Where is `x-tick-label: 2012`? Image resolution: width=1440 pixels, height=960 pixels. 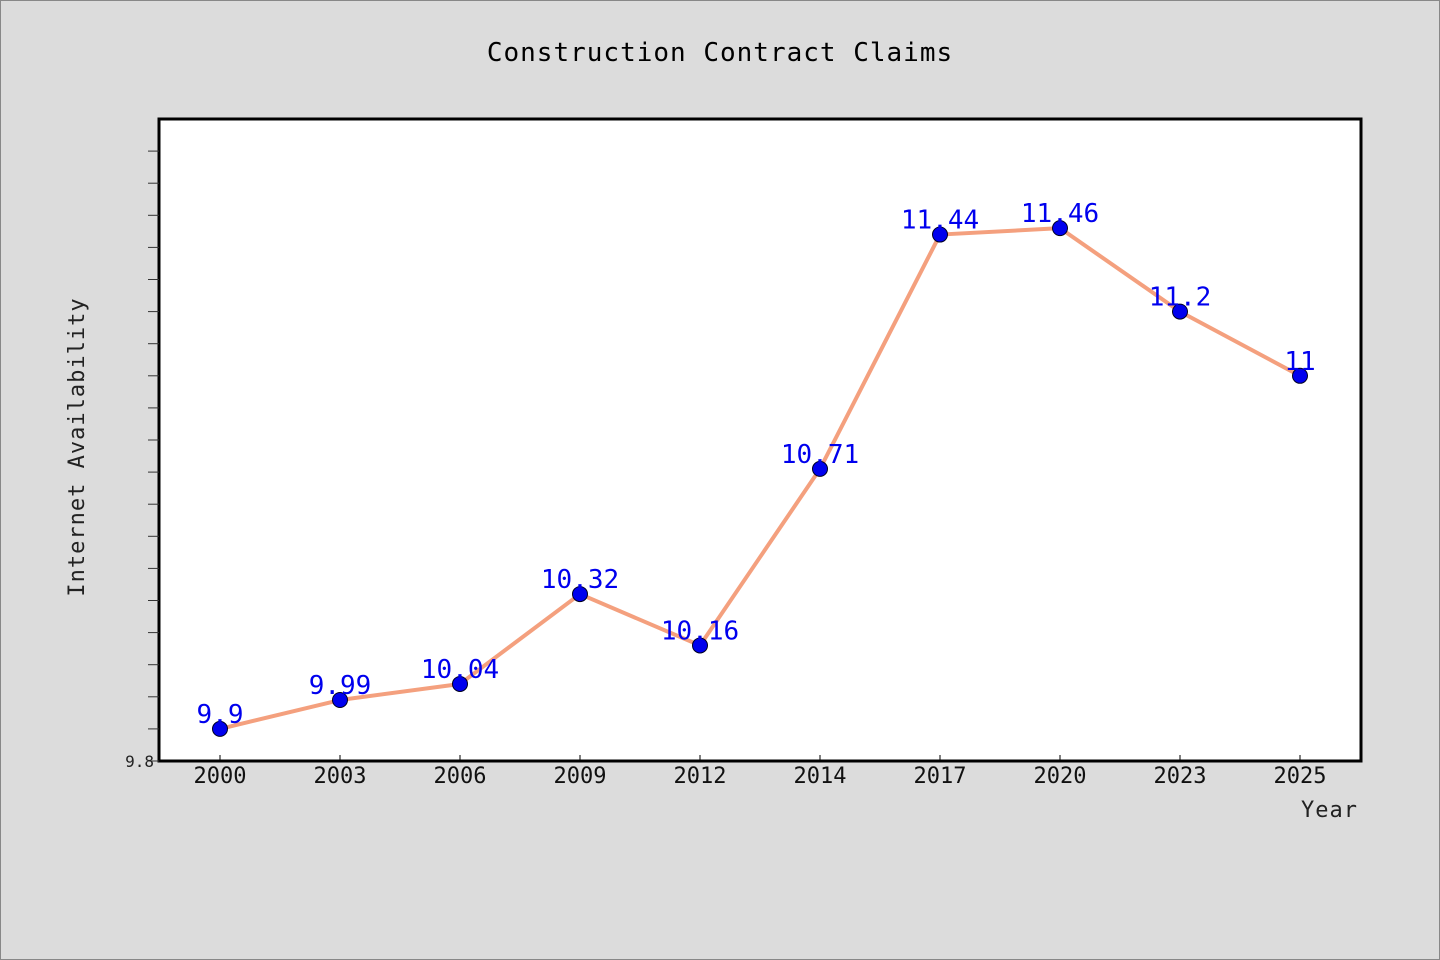 x-tick-label: 2012 is located at coordinates (700, 776).